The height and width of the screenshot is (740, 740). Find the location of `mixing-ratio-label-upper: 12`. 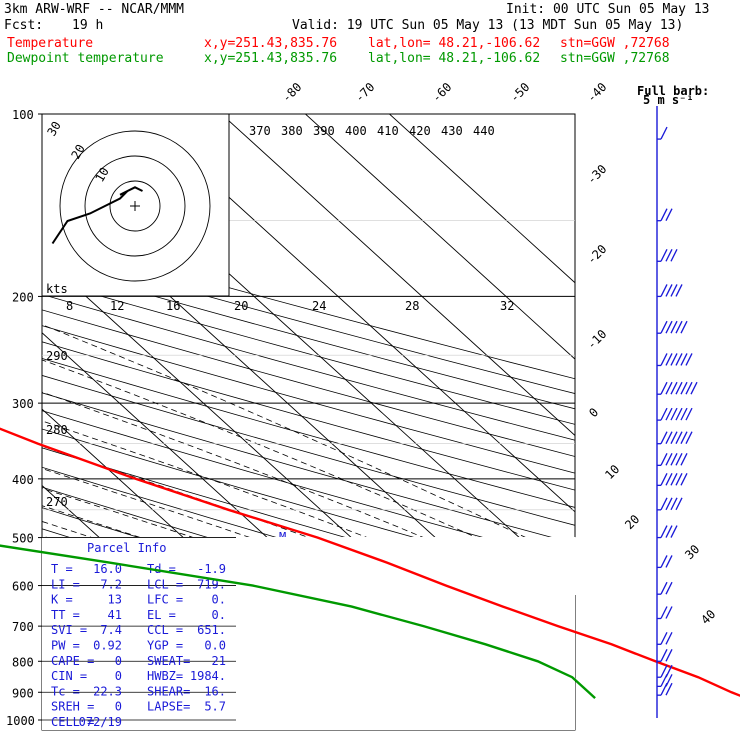

mixing-ratio-label-upper: 12 is located at coordinates (117, 306).